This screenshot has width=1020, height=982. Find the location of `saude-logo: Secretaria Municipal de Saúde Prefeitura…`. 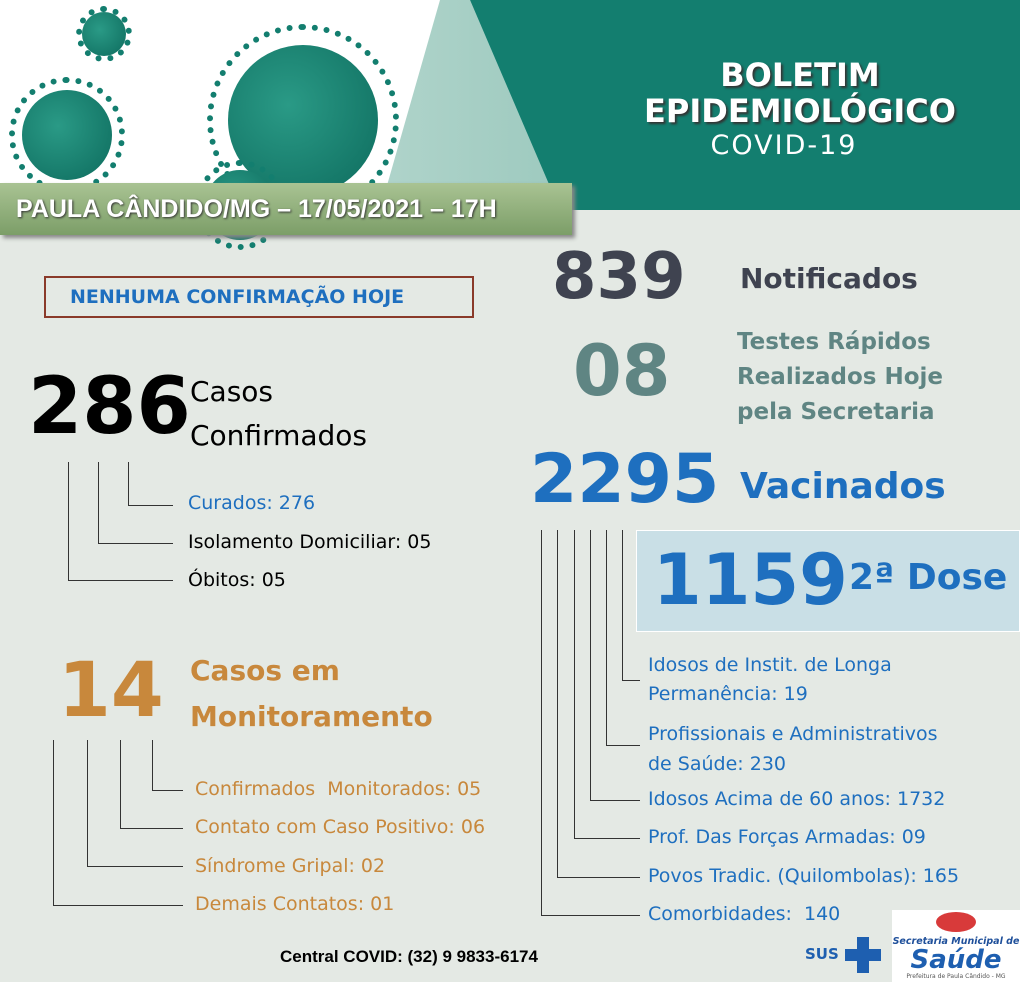

saude-logo: Secretaria Municipal de Saúde Prefeitura… is located at coordinates (956, 946).